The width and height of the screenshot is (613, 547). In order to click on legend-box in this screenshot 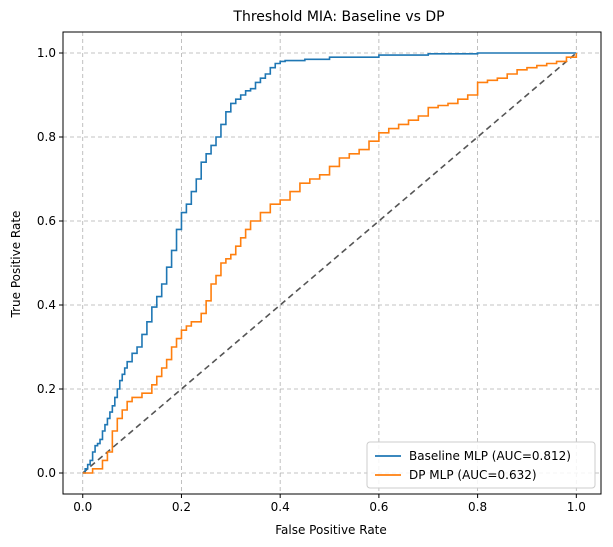, I will do `click(481, 465)`.